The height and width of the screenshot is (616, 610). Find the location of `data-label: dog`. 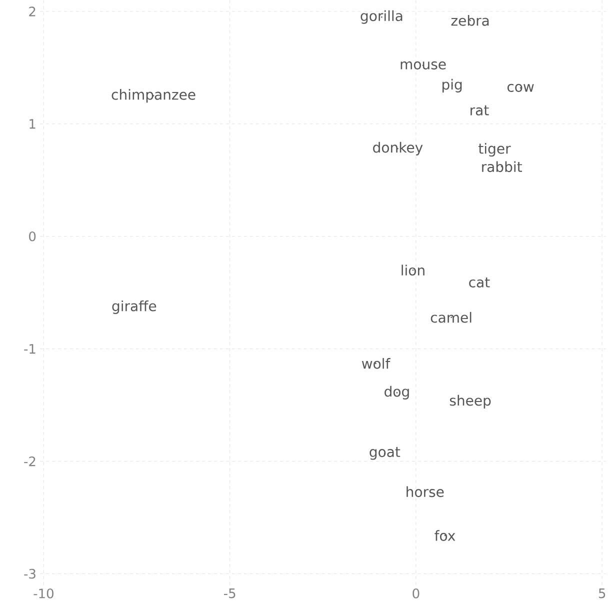

data-label: dog is located at coordinates (397, 393).